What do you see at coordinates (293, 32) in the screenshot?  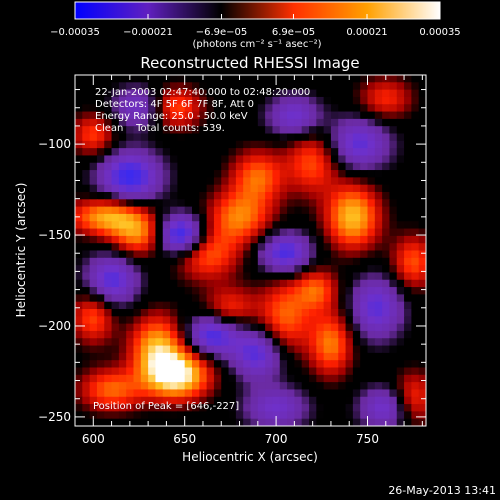 I see `colorbar-tick-label: 6.9e−05` at bounding box center [293, 32].